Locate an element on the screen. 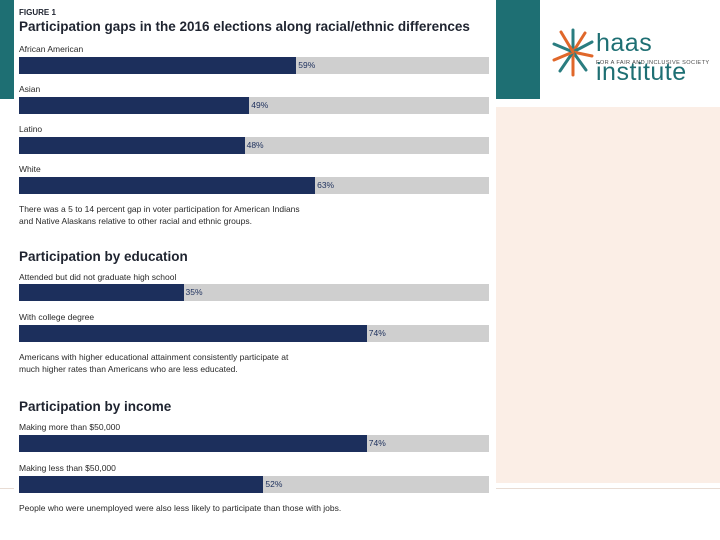 The image size is (720, 540). bar-track: 48% is located at coordinates (254, 145).